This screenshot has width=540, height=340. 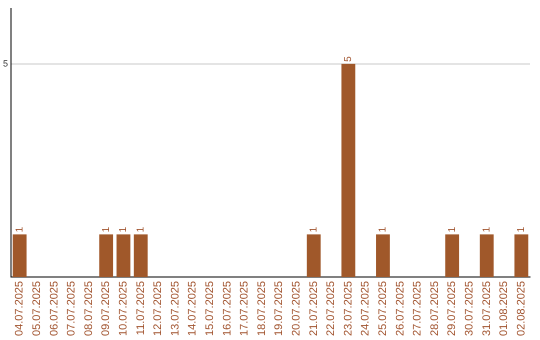 I want to click on x-tick-label: 18.07.2025, so click(x=262, y=308).